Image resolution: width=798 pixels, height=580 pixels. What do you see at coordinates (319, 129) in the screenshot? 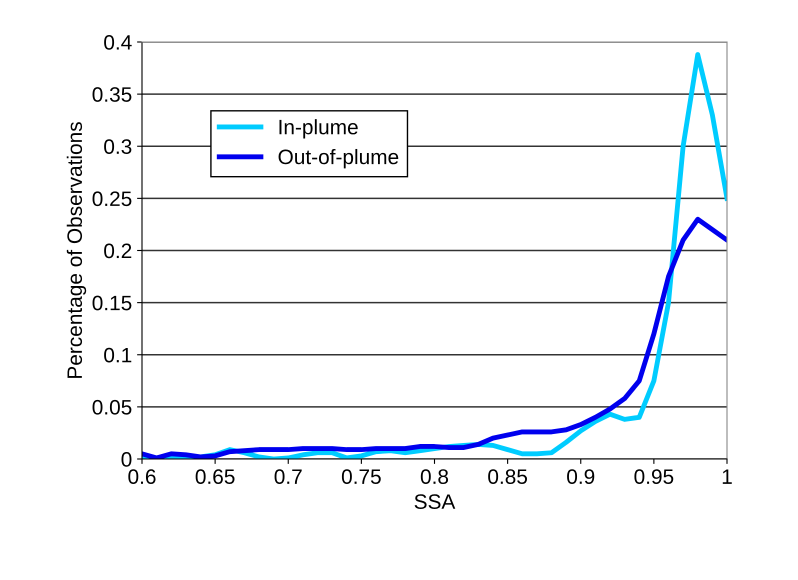
I see `legend-label: In-plume` at bounding box center [319, 129].